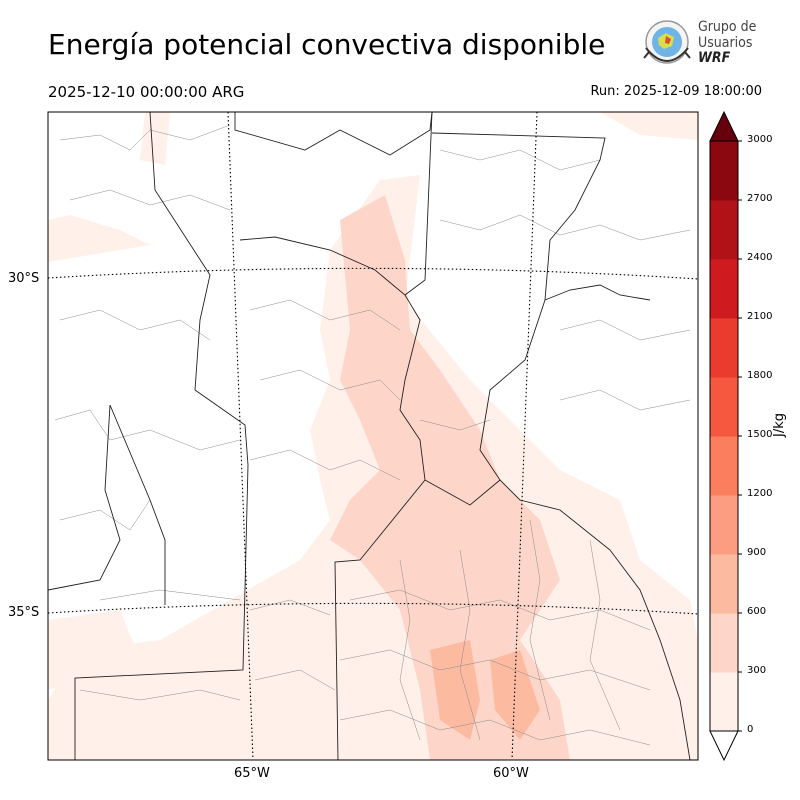 The image size is (800, 800). I want to click on colorbar-extend-top, so click(724, 126).